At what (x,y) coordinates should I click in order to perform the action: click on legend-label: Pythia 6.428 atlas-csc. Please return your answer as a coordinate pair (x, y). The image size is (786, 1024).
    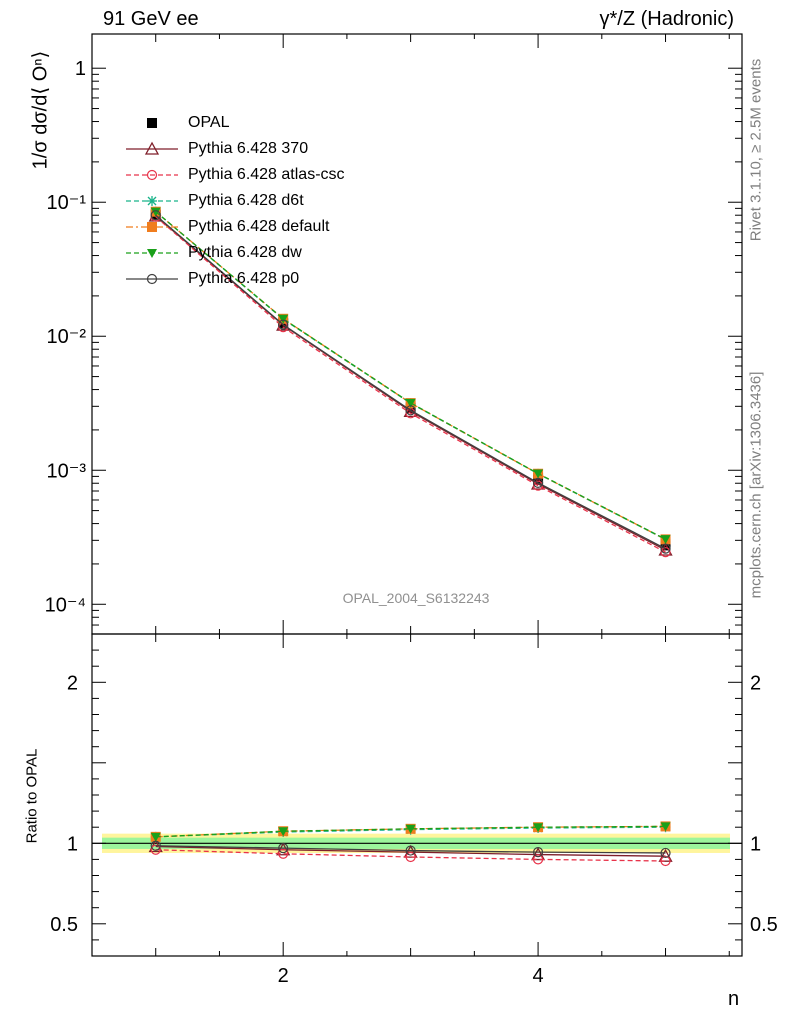
    Looking at the image, I should click on (266, 174).